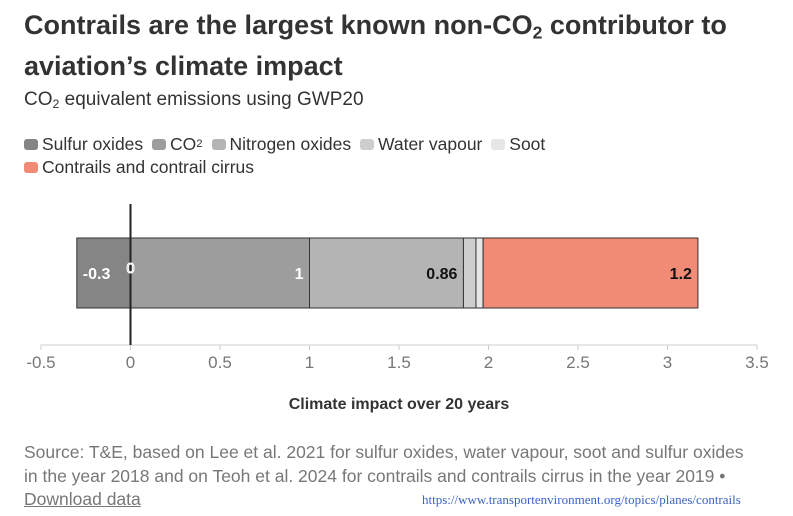  What do you see at coordinates (488, 362) in the screenshot?
I see `x-tick-label: 2` at bounding box center [488, 362].